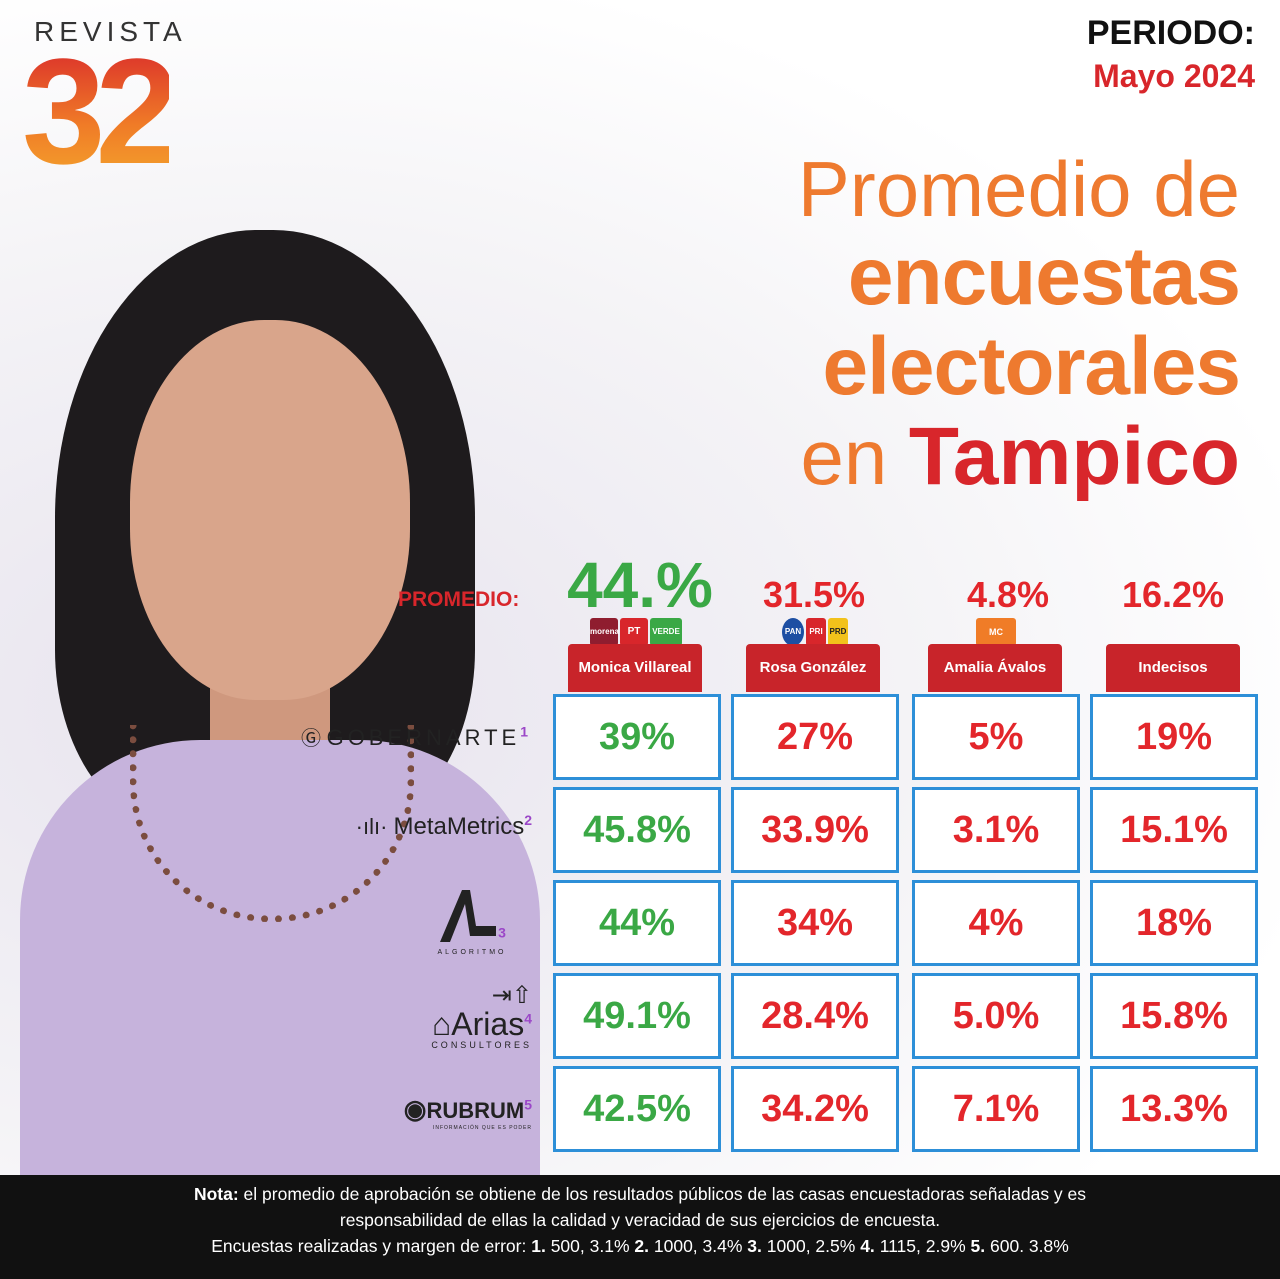 Image resolution: width=1280 pixels, height=1279 pixels. Describe the element at coordinates (815, 1016) in the screenshot. I see `cell-r4-c2: 28.4%` at that location.